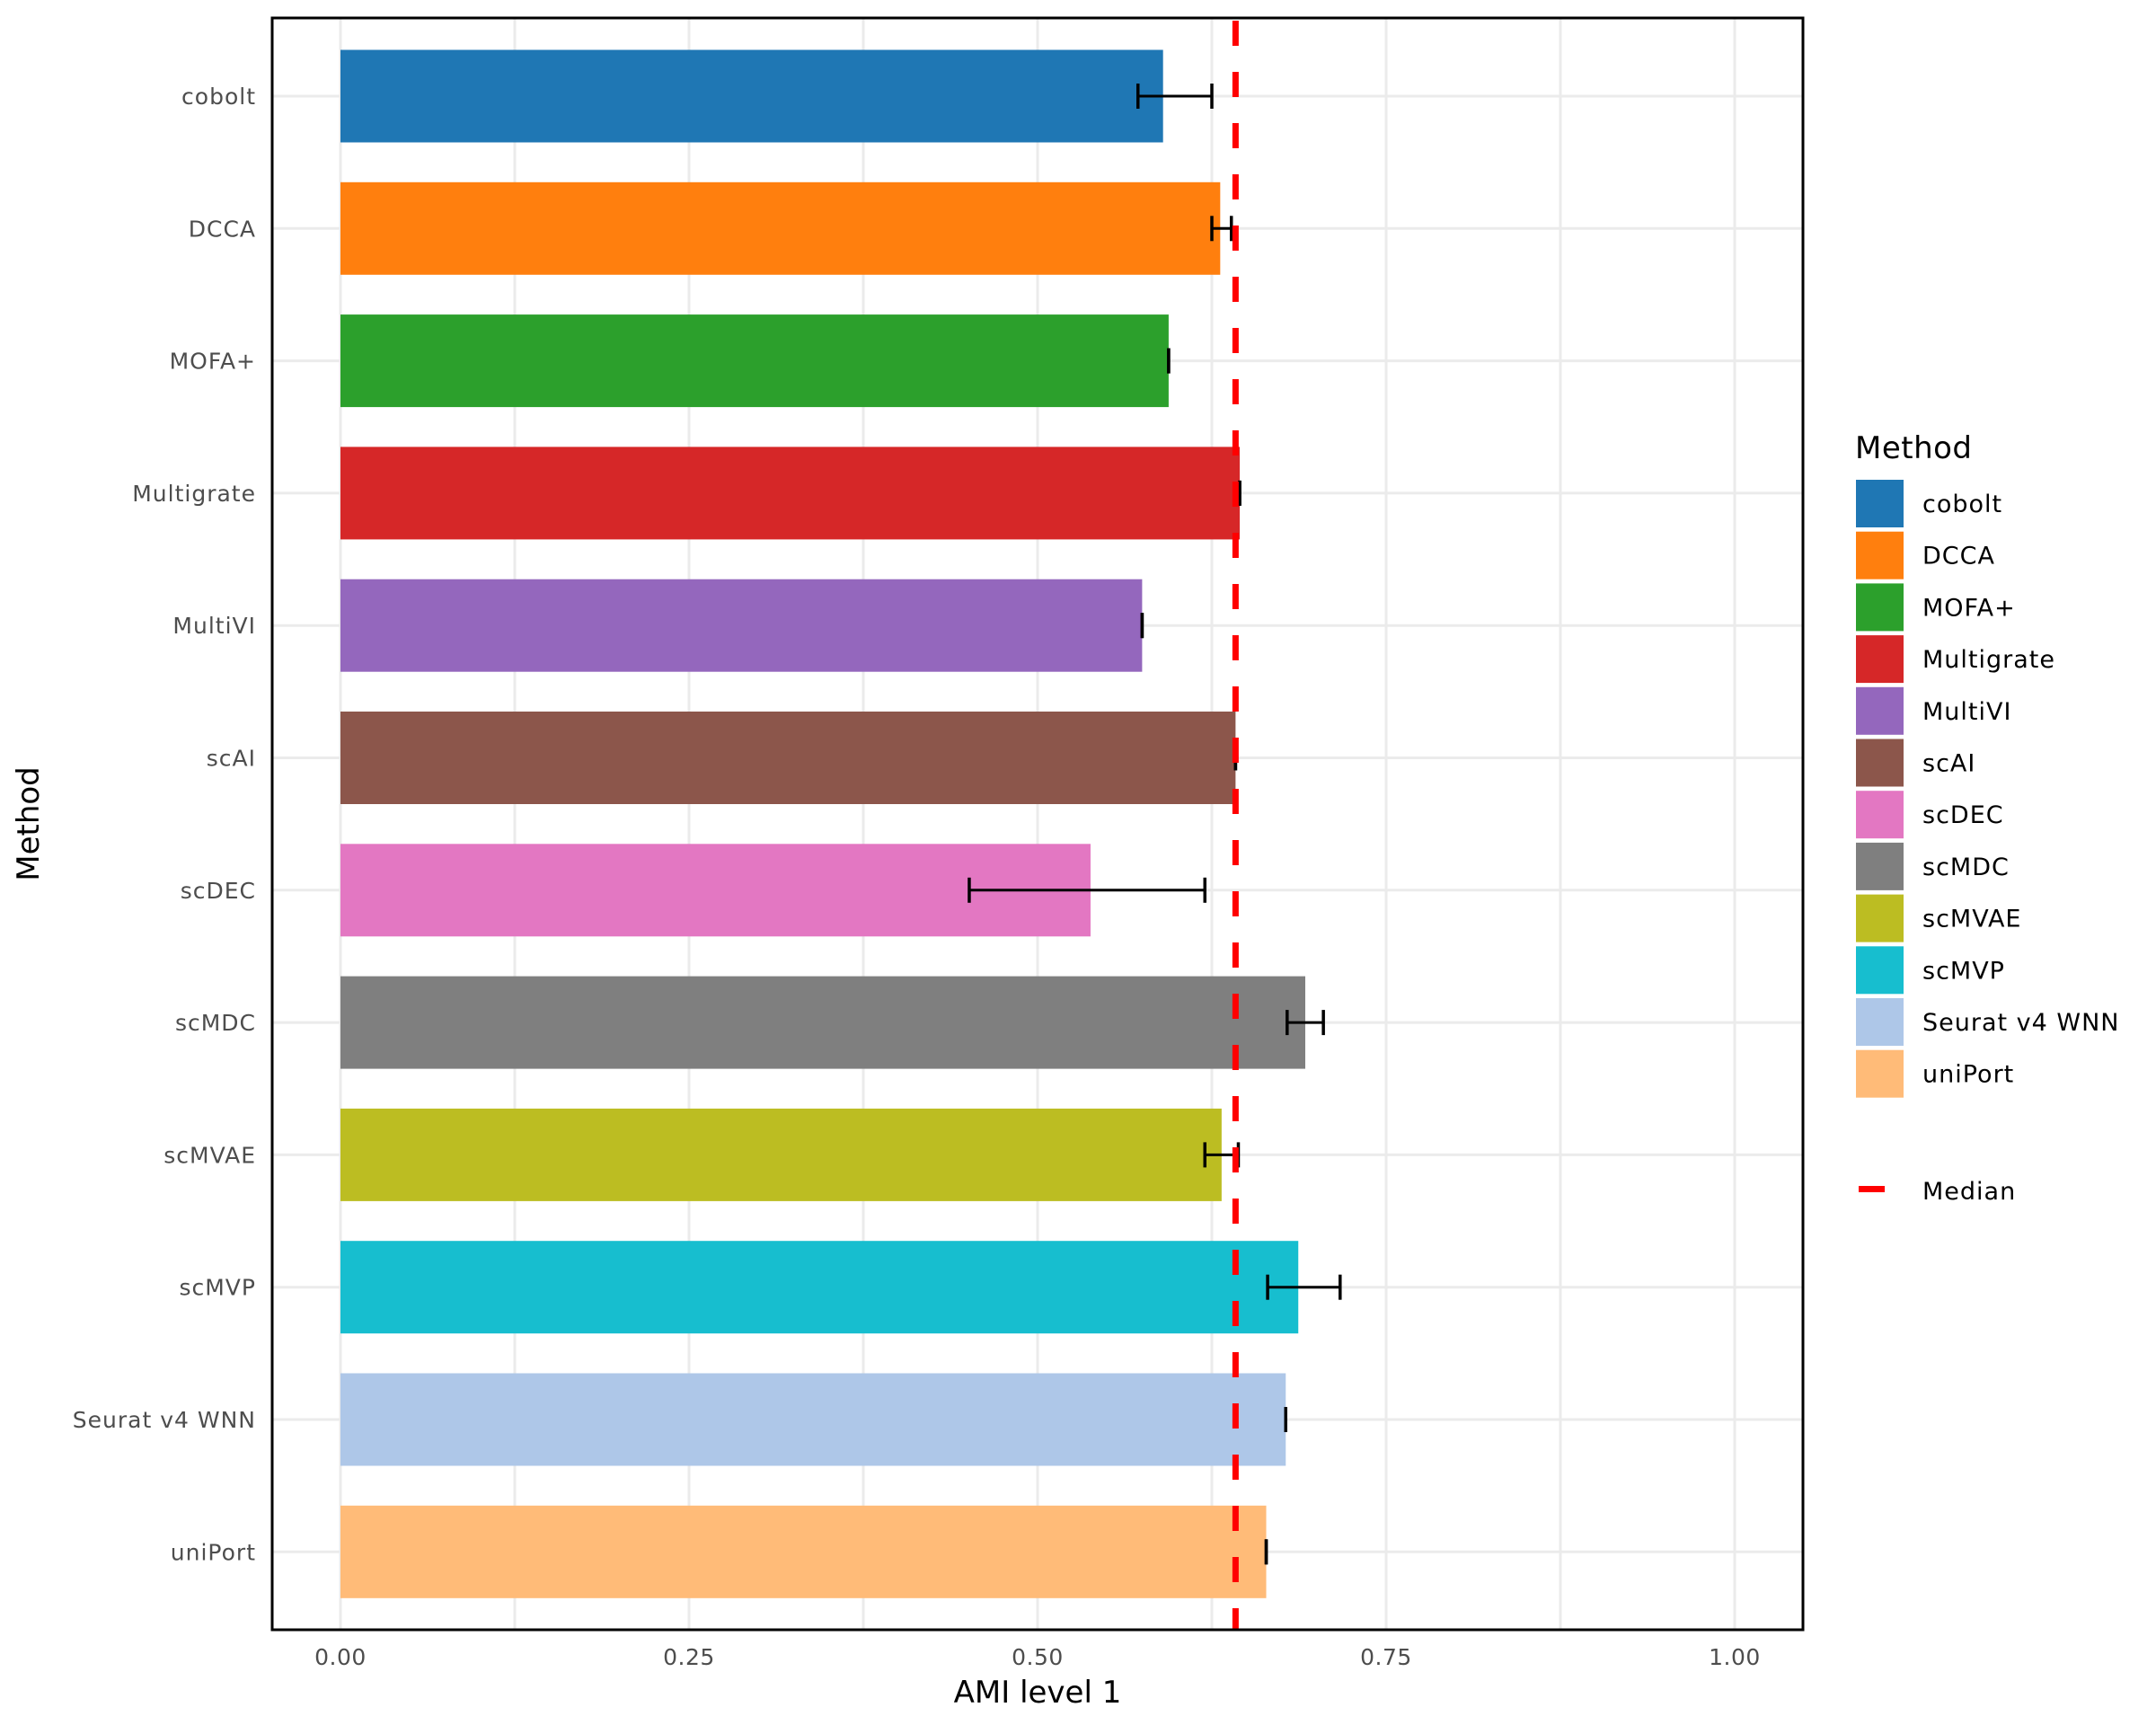 The width and height of the screenshot is (2156, 1725). What do you see at coordinates (1914, 448) in the screenshot?
I see `legend-title: Method` at bounding box center [1914, 448].